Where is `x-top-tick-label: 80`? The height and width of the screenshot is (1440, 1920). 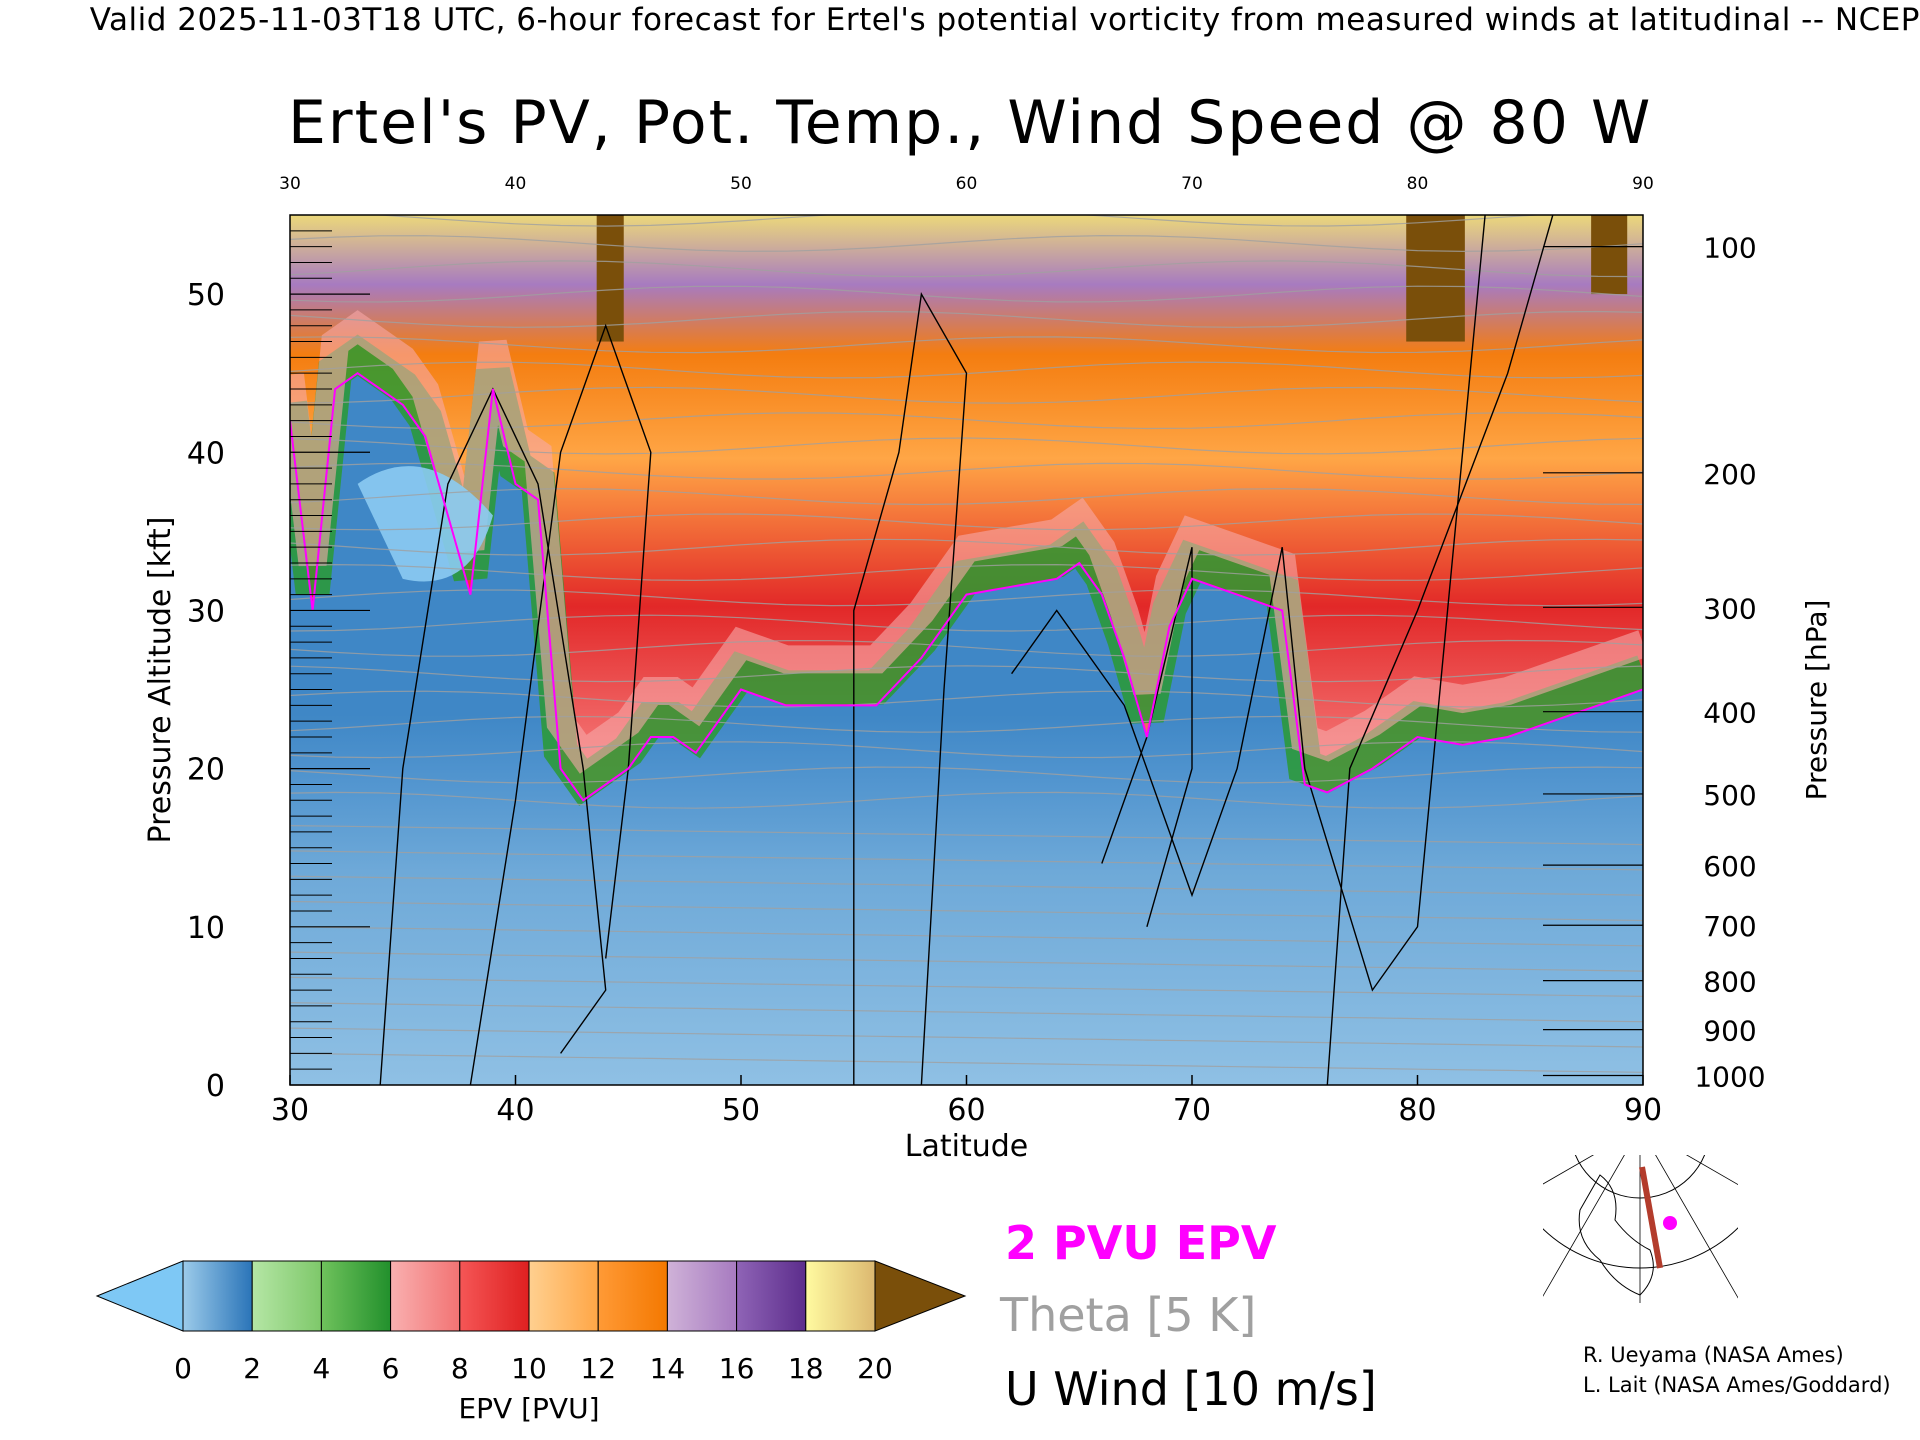
x-top-tick-label: 80 is located at coordinates (1418, 184).